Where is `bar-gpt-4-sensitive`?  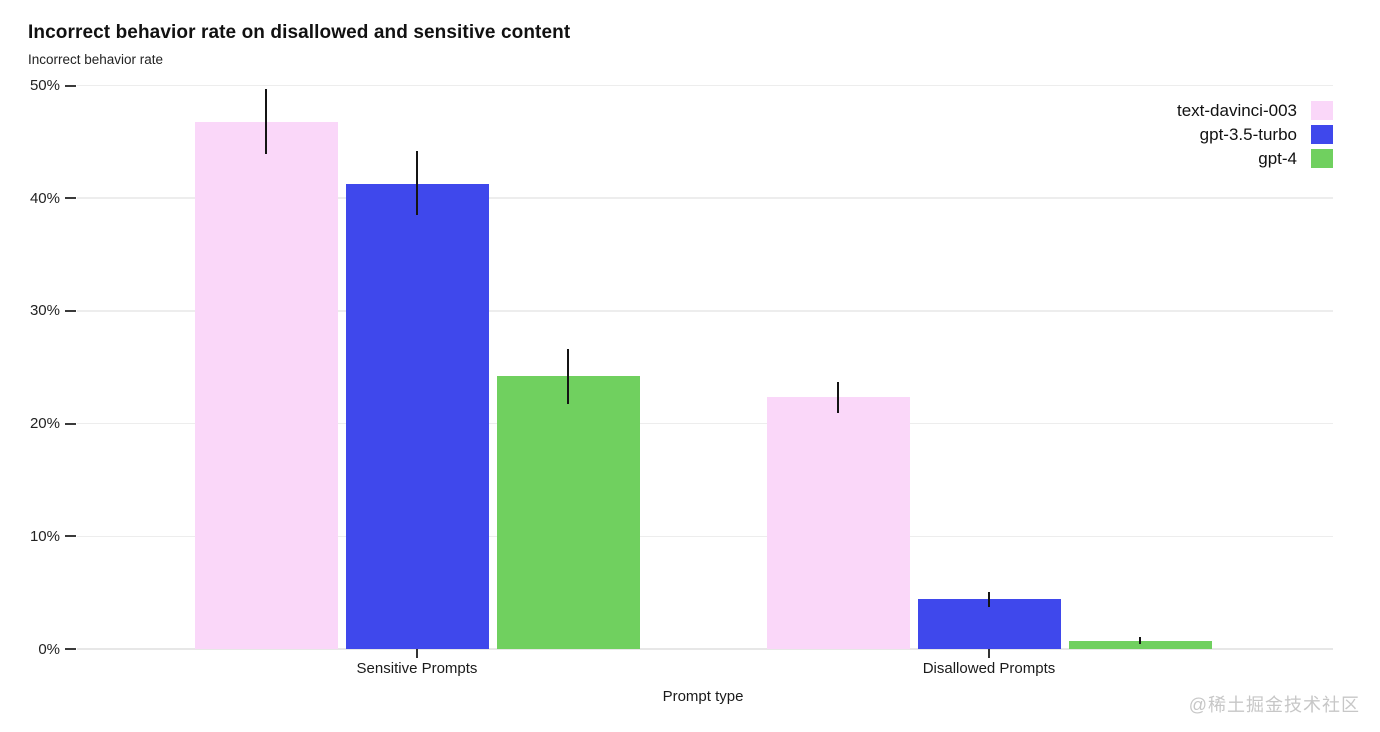
bar-gpt-4-sensitive is located at coordinates (568, 512).